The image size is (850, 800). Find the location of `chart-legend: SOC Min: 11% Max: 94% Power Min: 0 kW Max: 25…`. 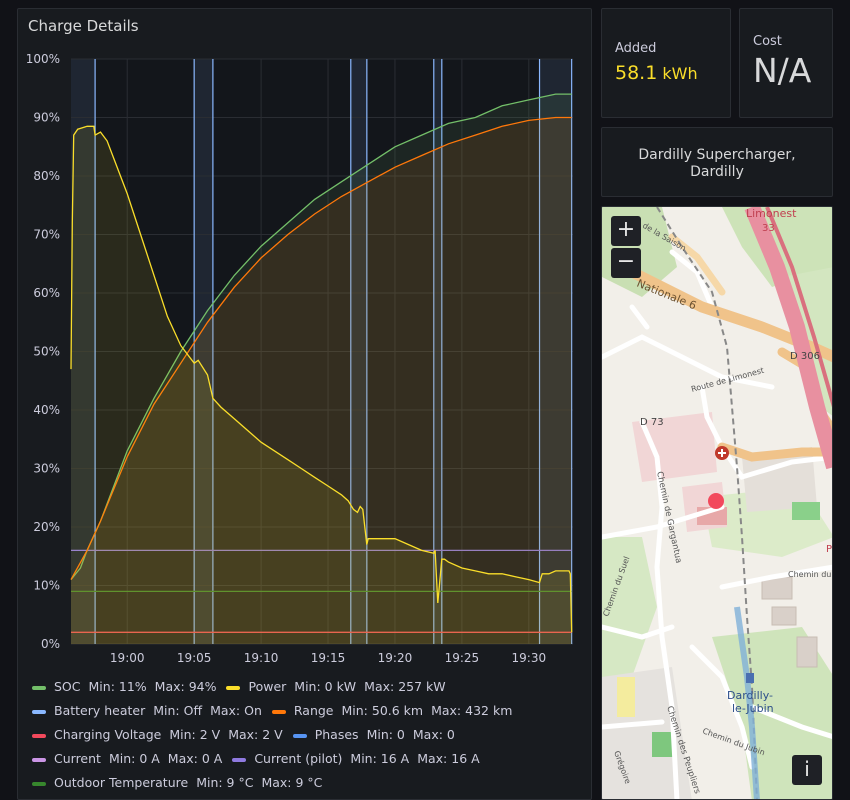

chart-legend: SOC Min: 11% Max: 94% Power Min: 0 kW Max: 25… is located at coordinates (277, 735).